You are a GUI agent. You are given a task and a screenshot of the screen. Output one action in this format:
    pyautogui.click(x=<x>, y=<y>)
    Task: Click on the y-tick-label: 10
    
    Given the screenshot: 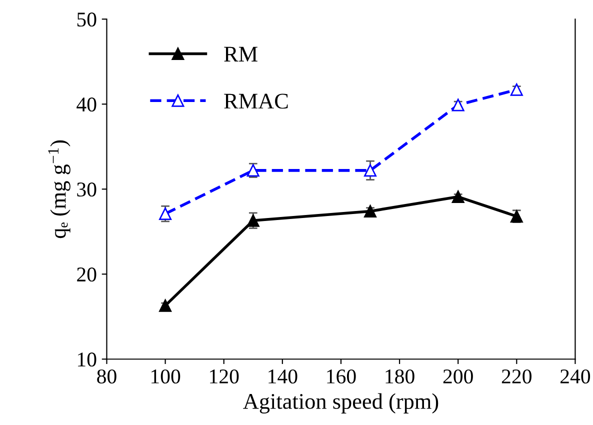 What is the action you would take?
    pyautogui.click(x=87, y=359)
    